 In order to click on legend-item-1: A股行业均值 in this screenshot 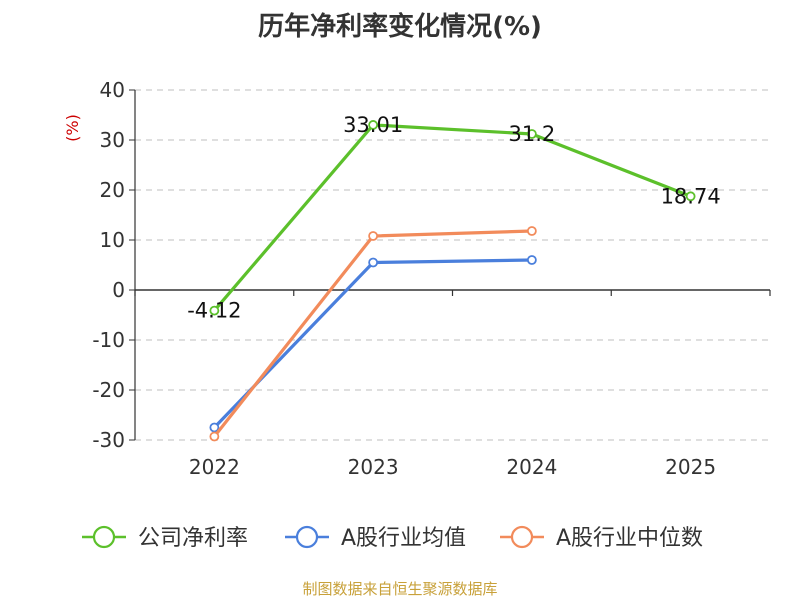, I will do `click(375, 538)`.